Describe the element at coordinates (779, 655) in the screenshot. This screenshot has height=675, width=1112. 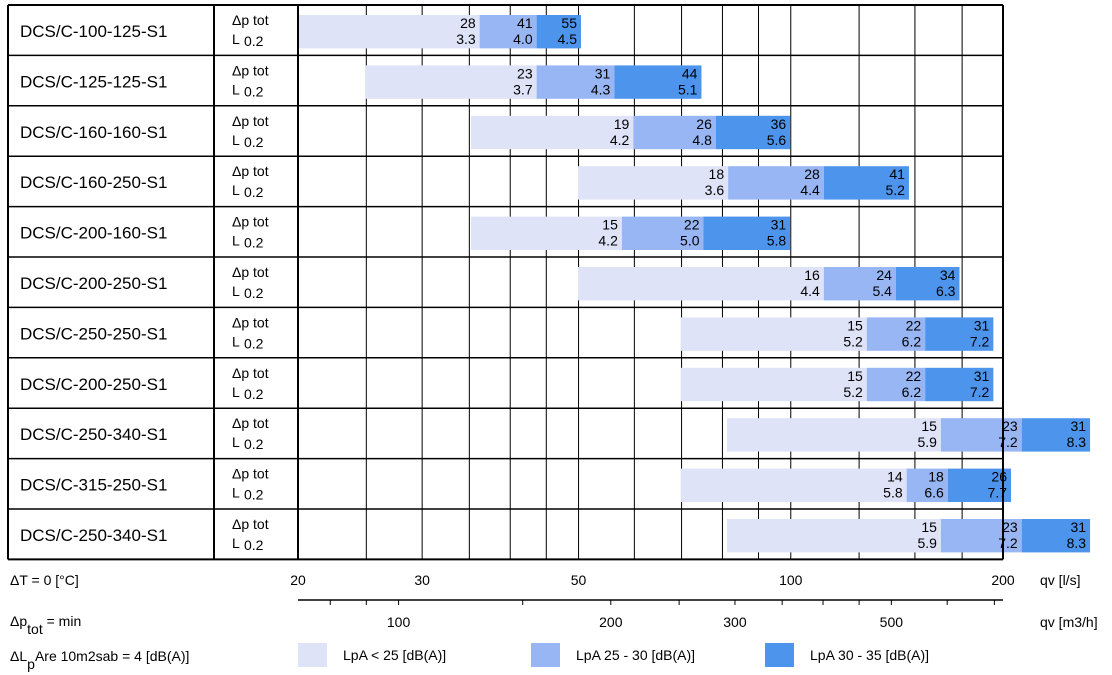
I see `legend-swatch-high` at that location.